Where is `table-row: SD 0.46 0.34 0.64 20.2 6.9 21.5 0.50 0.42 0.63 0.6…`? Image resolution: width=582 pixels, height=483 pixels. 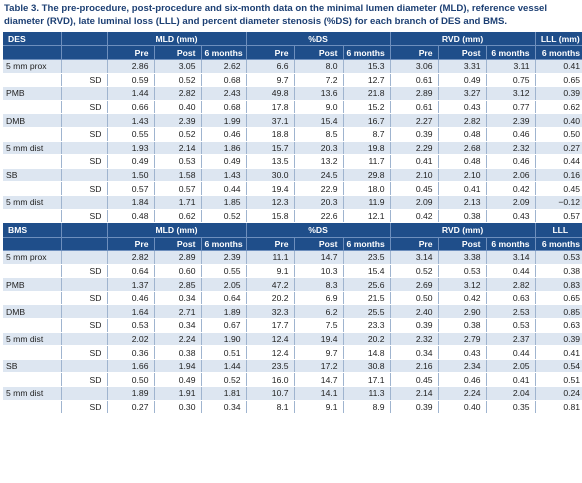 table-row: SD 0.46 0.34 0.64 20.2 6.9 21.5 0.50 0.42 0.63 0.6… is located at coordinates (292, 298).